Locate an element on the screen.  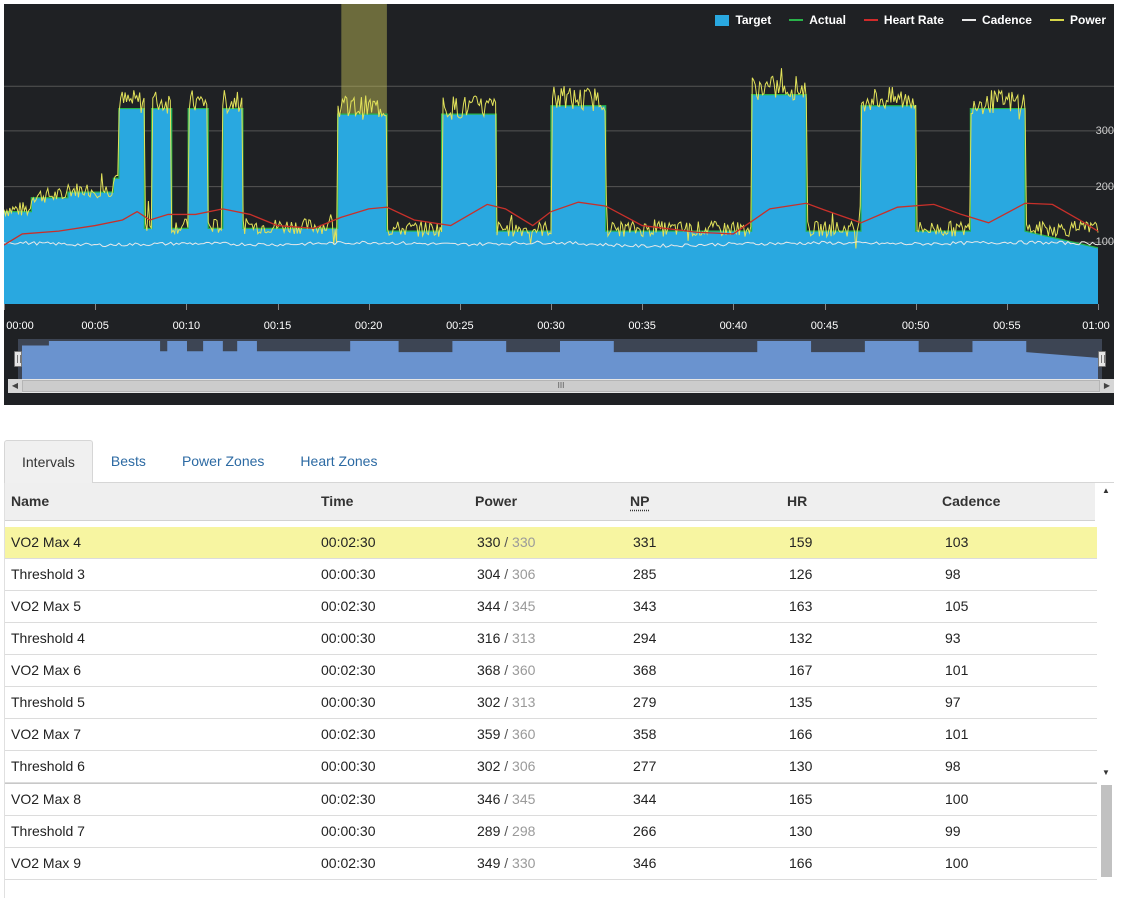
analysis-tabs: Intervals Bests Power Zones Heart Zones is located at coordinates (559, 461).